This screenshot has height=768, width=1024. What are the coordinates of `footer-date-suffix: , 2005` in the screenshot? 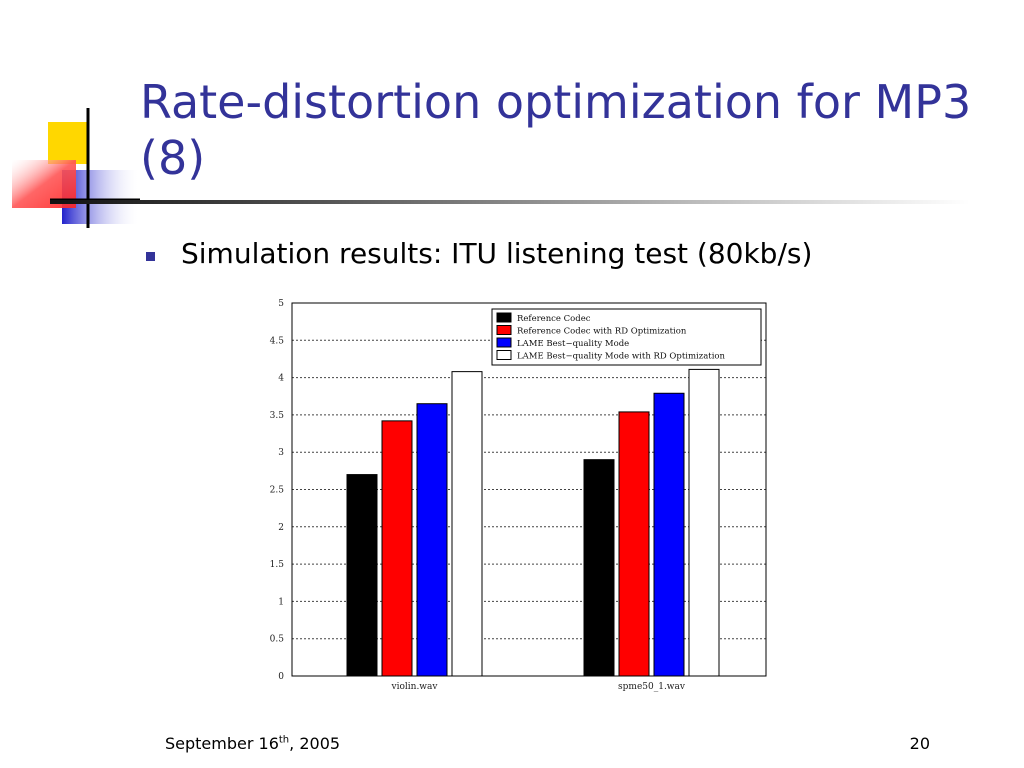 It's located at (315, 743).